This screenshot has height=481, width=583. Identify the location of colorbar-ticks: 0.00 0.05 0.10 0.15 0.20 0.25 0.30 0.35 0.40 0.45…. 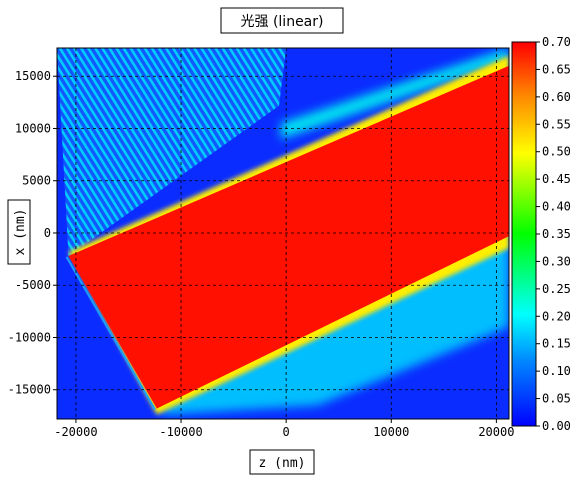
(553, 234).